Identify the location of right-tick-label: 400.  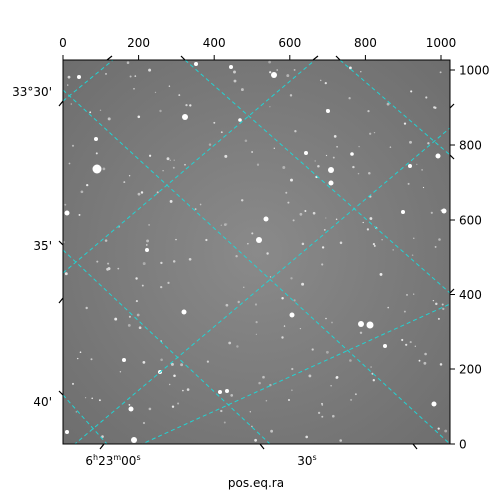
(470, 295).